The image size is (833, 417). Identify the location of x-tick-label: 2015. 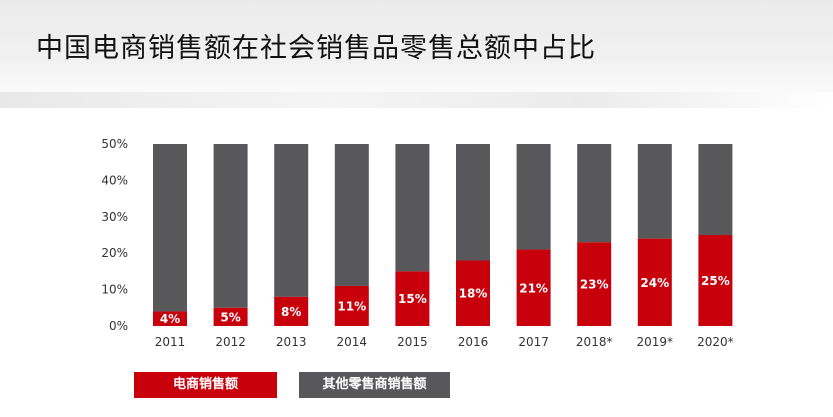
(412, 342).